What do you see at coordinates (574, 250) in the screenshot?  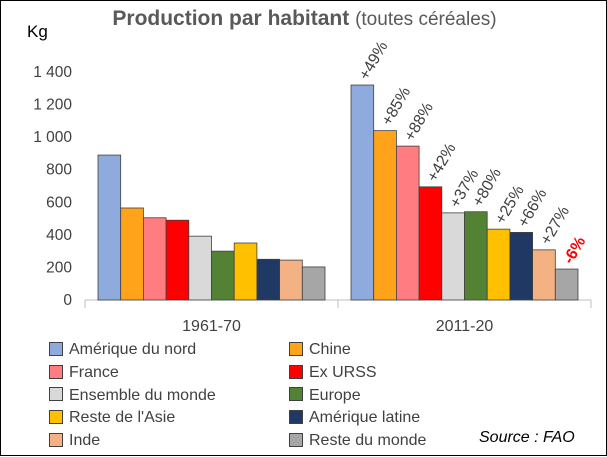 I see `change-label: -6%` at bounding box center [574, 250].